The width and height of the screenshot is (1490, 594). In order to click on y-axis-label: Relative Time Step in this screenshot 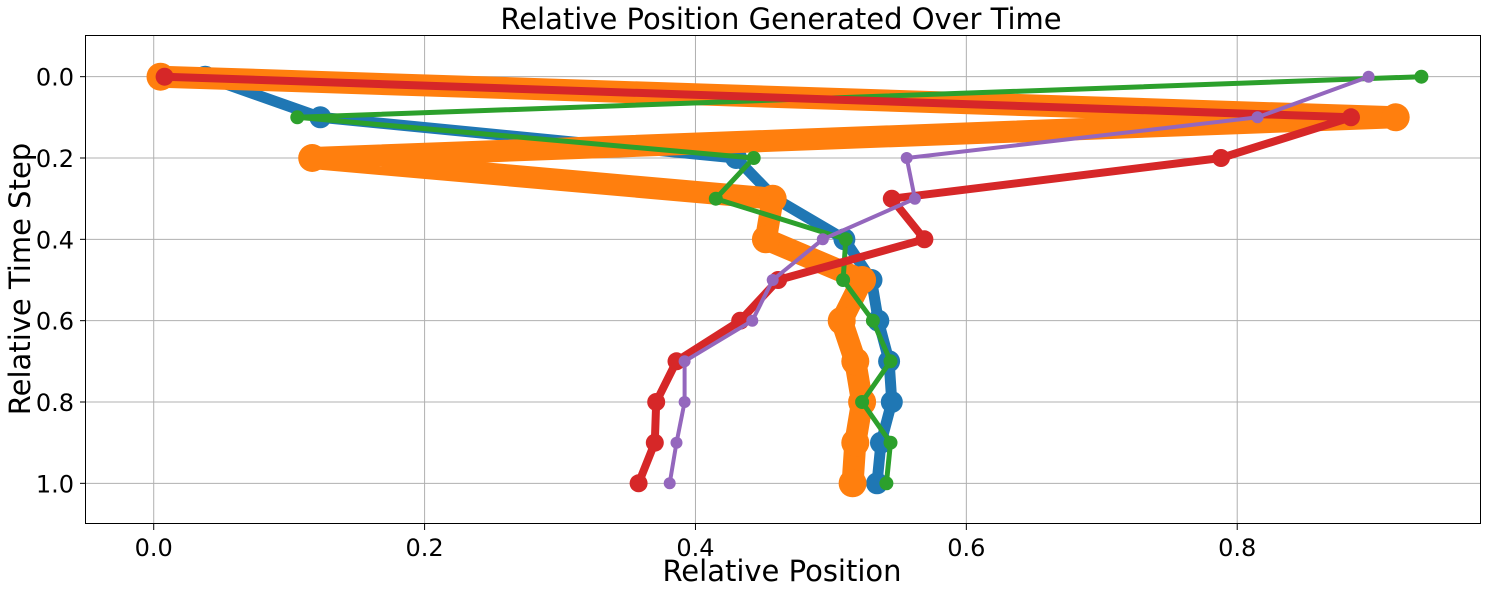, I will do `click(20, 279)`.